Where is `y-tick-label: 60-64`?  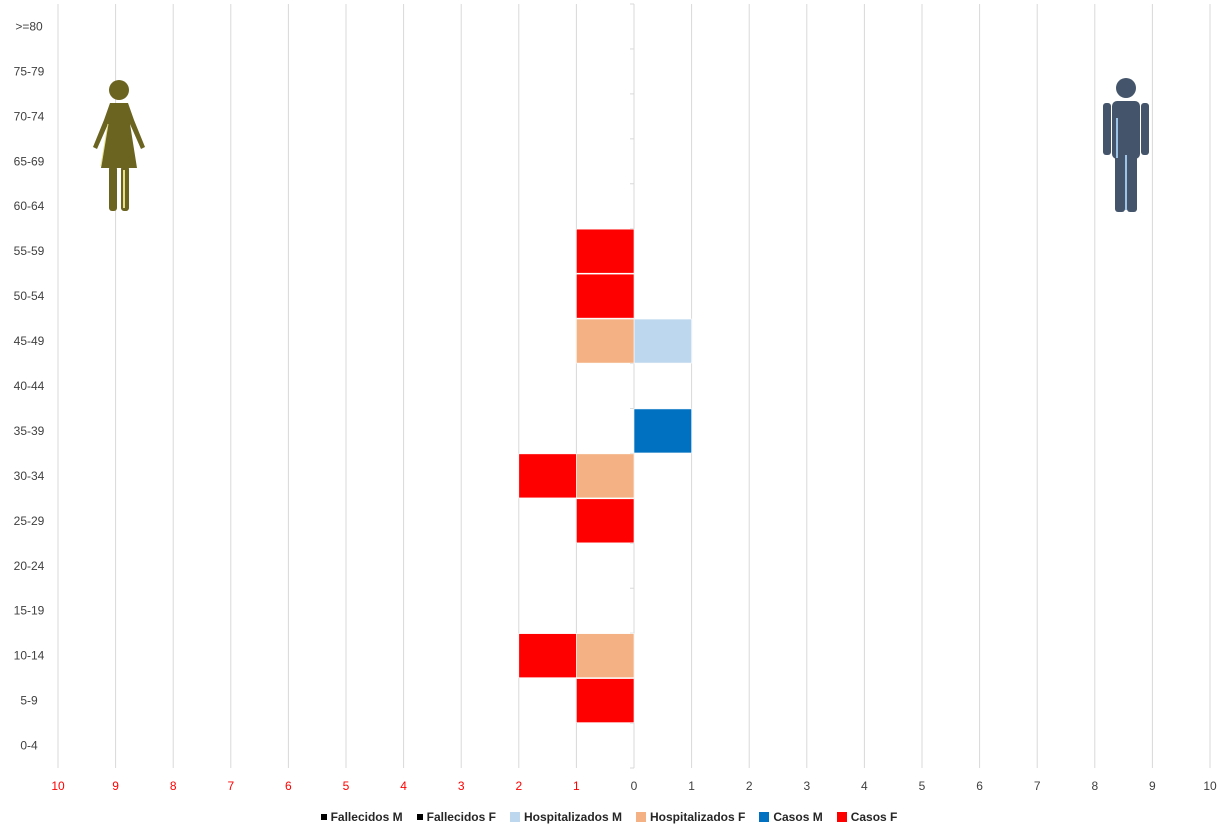 y-tick-label: 60-64 is located at coordinates (29, 206).